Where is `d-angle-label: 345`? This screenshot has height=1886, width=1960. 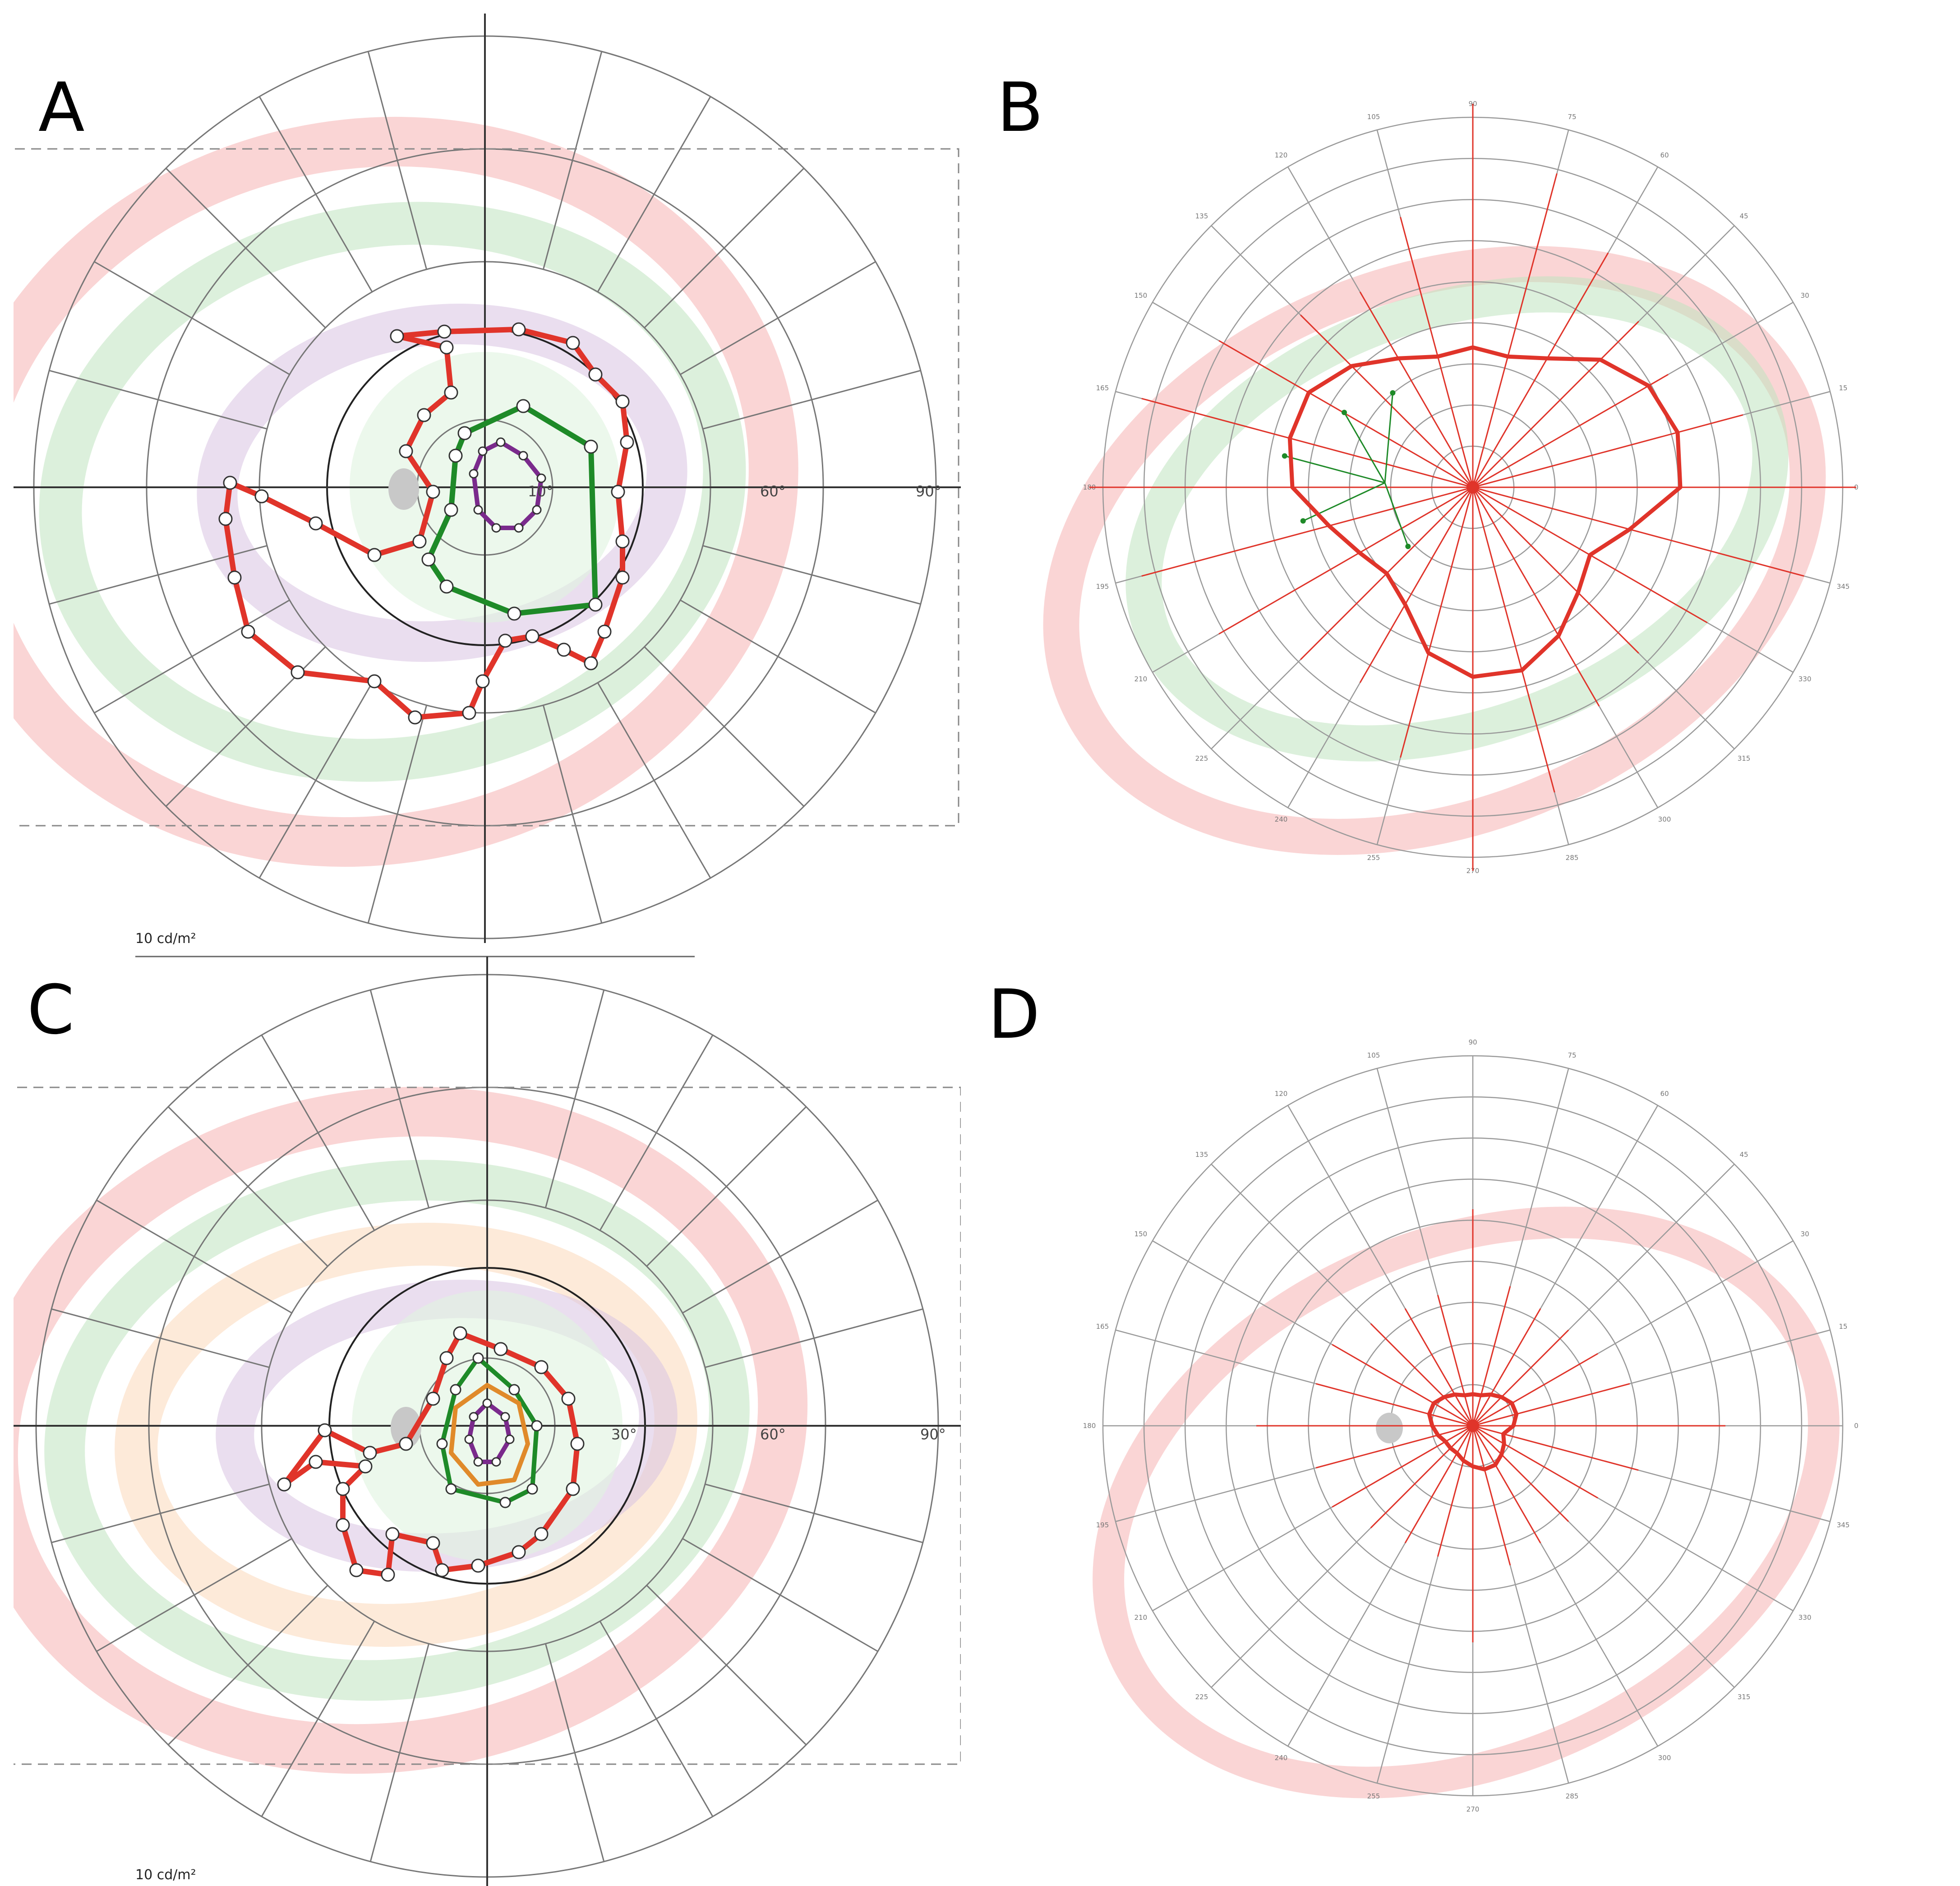
d-angle-label: 345 is located at coordinates (1843, 1525).